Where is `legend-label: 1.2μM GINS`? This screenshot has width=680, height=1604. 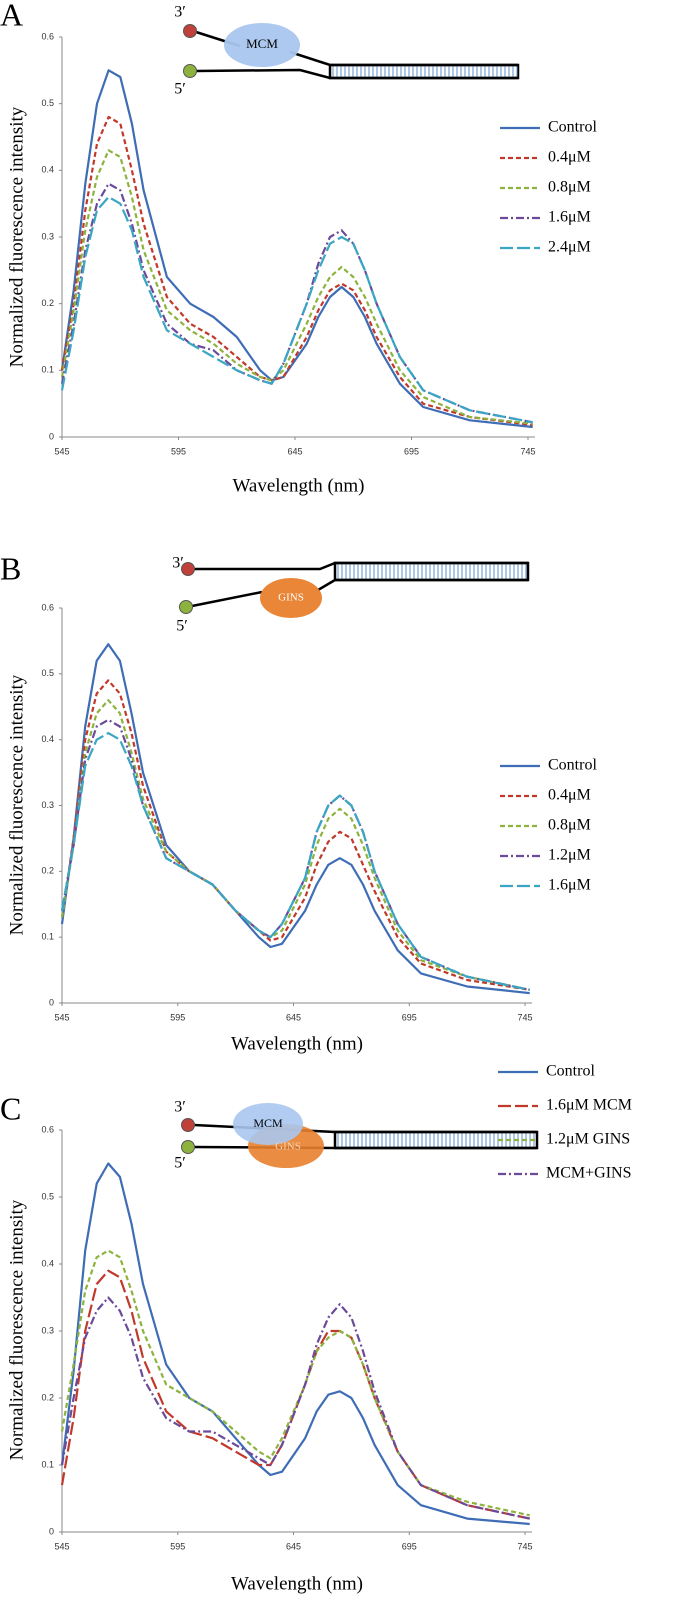
legend-label: 1.2μM GINS is located at coordinates (588, 1139).